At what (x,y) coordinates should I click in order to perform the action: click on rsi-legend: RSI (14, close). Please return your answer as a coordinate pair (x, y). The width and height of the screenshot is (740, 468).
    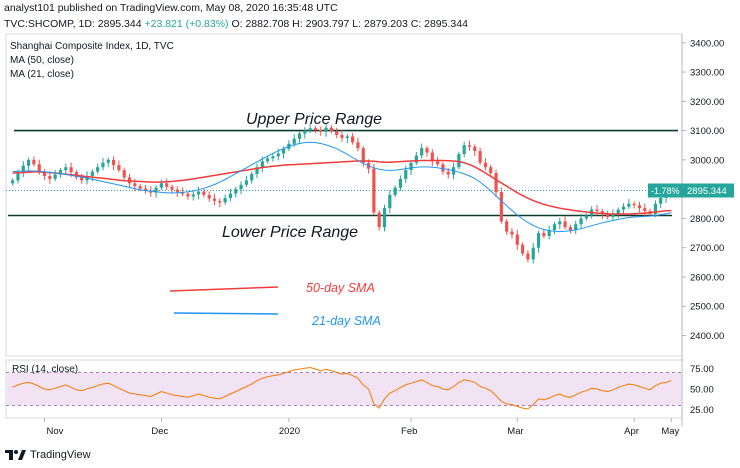
    Looking at the image, I should click on (45, 369).